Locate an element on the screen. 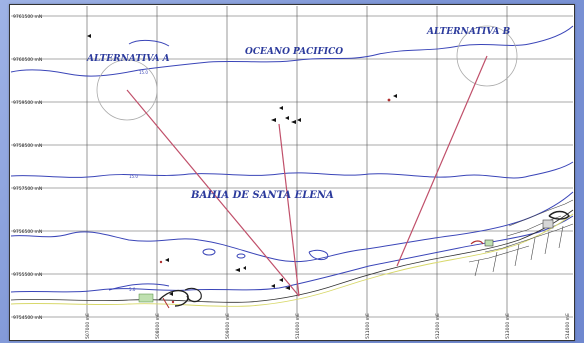 This screenshot has height=343, width=584. label-alternativa-b: ALTERNATIVA B is located at coordinates (468, 32).